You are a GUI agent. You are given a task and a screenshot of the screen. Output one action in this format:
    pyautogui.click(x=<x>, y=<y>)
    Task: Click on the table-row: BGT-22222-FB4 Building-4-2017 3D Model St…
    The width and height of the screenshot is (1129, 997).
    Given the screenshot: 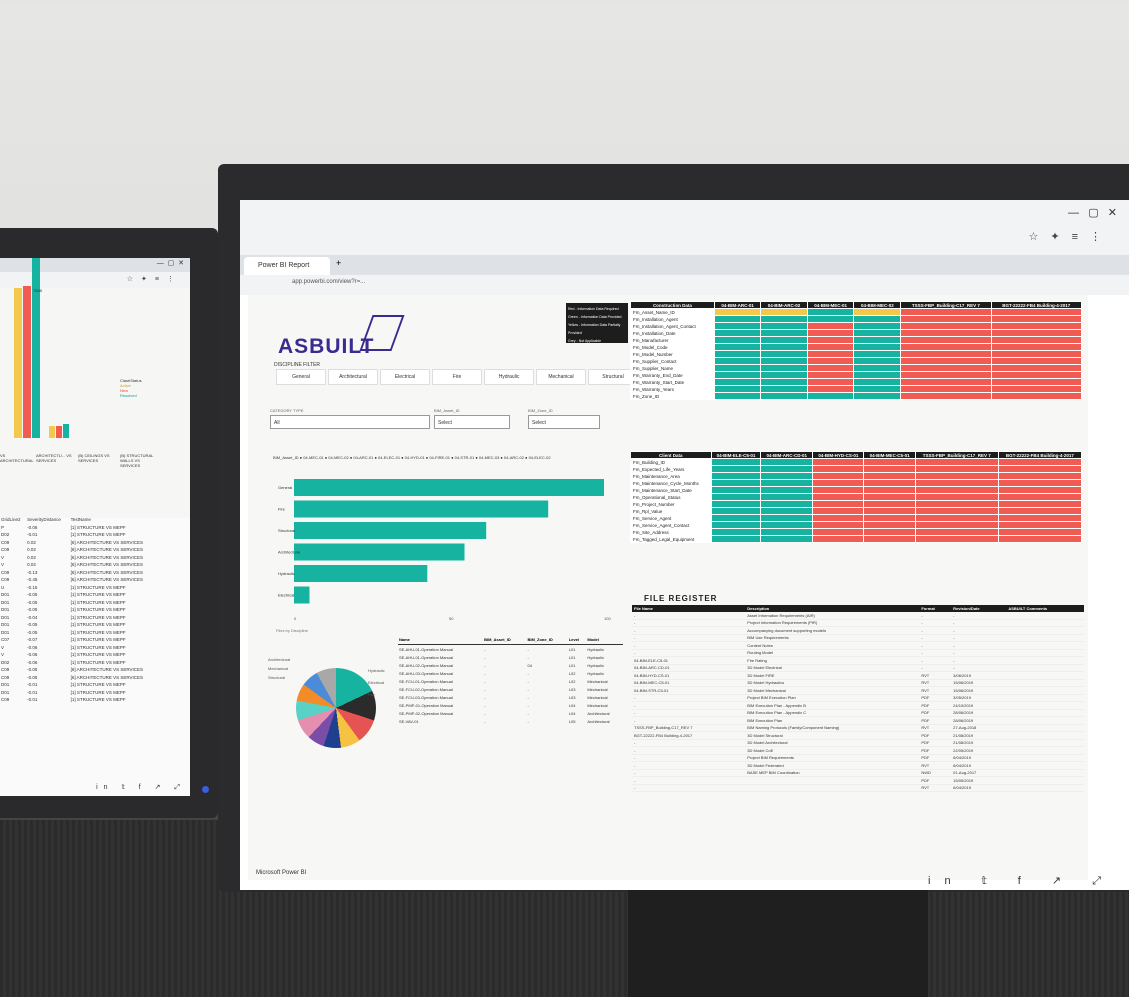 What is the action you would take?
    pyautogui.click(x=858, y=735)
    